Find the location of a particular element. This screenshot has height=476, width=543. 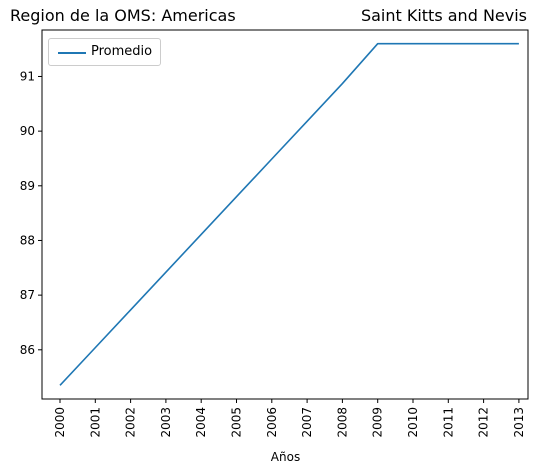

x-tick-label: 2000 is located at coordinates (60, 422).